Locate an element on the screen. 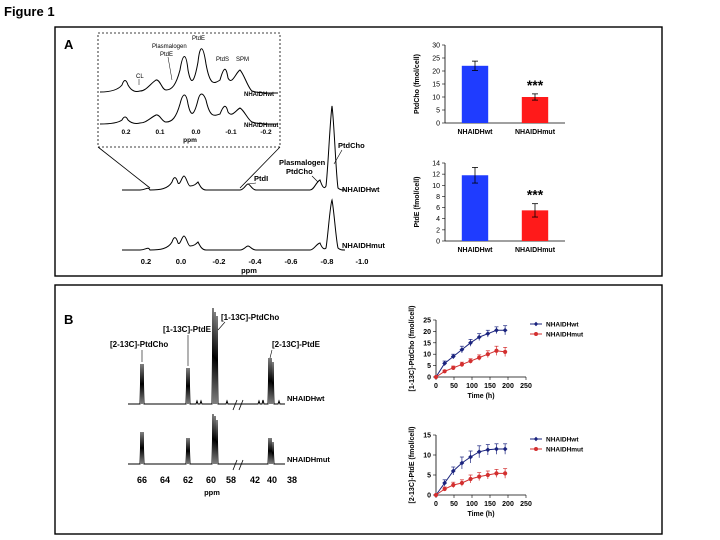 This screenshot has width=720, height=540. y-tick-label: 30 is located at coordinates (436, 46).